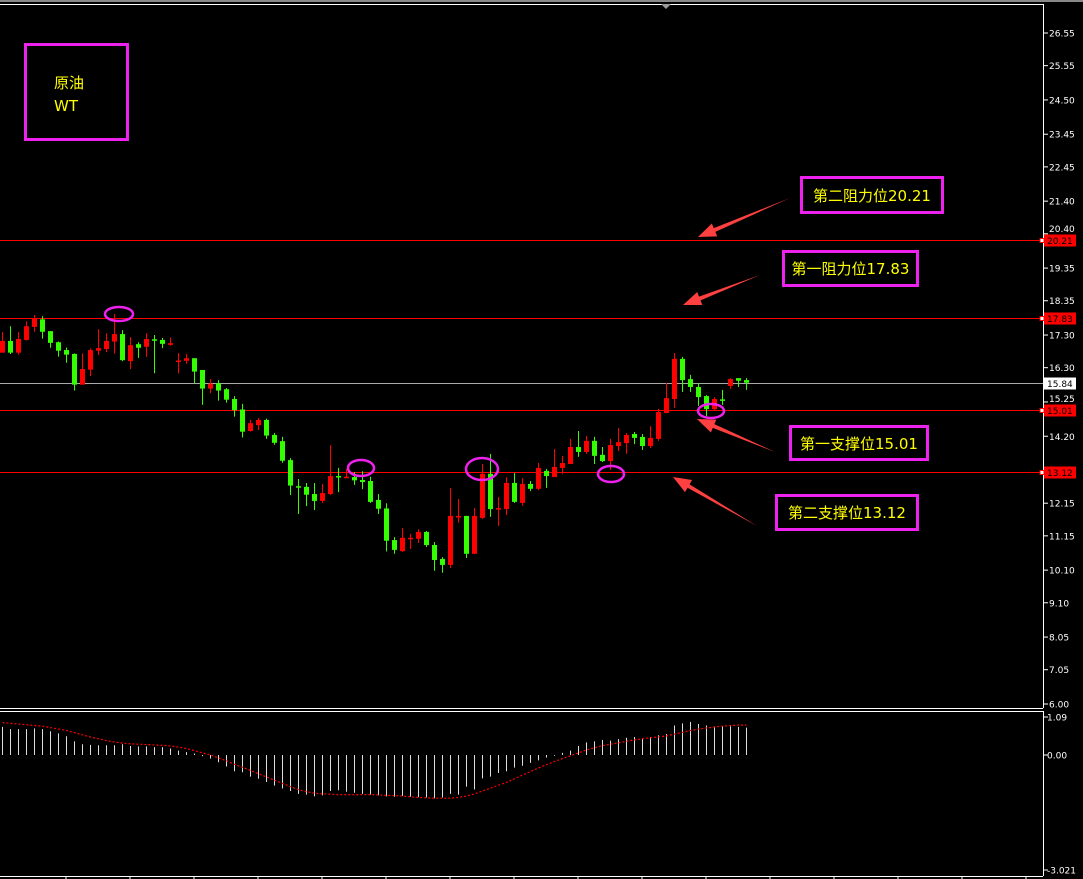 This screenshot has width=1083, height=879. What do you see at coordinates (1060, 242) in the screenshot?
I see `level-price-label: 20.21` at bounding box center [1060, 242].